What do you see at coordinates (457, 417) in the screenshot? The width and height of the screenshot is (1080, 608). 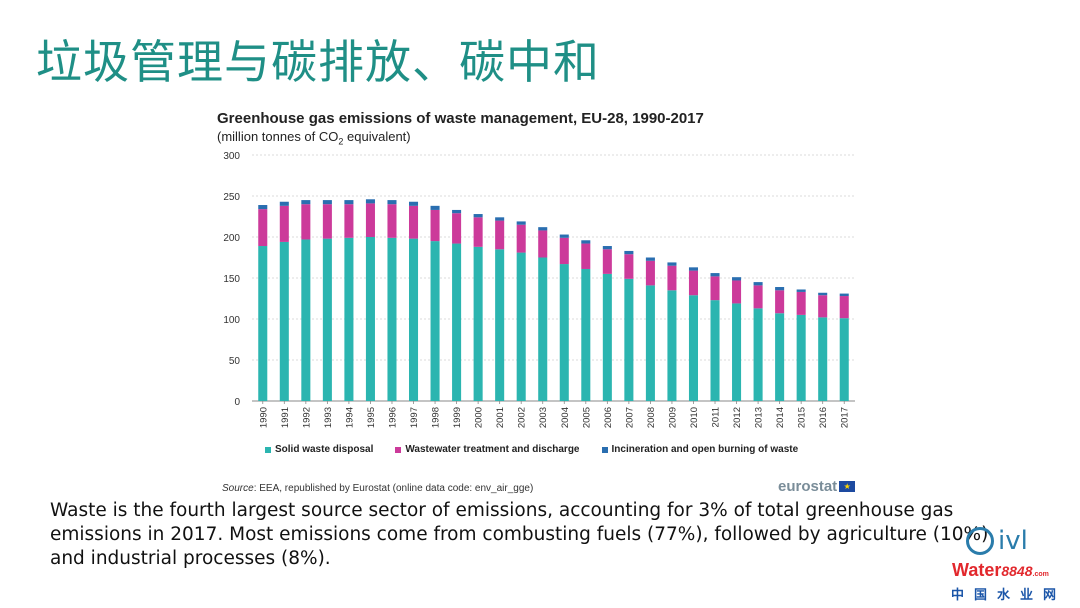 I see `x-tick-label: 1999` at bounding box center [457, 417].